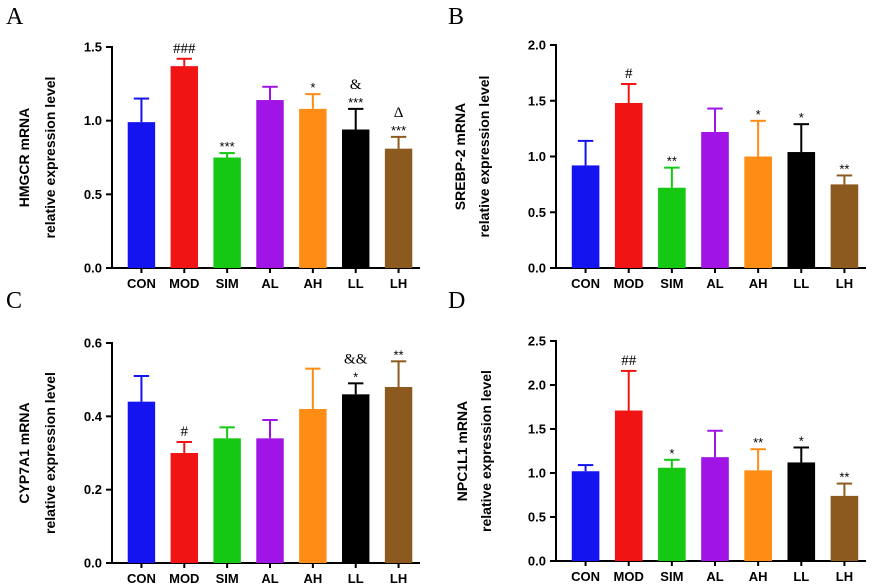  What do you see at coordinates (15, 17) in the screenshot?
I see `panel-letter: A` at bounding box center [15, 17].